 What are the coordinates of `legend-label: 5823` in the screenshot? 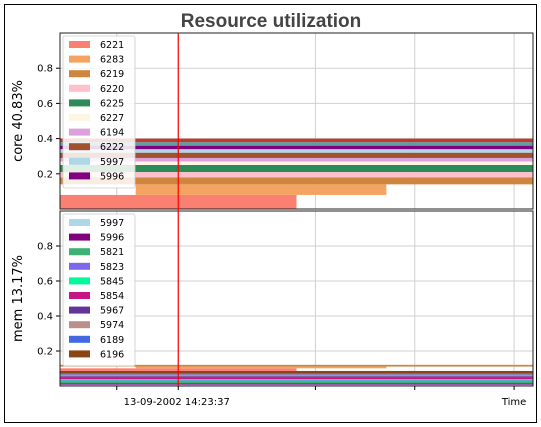 It's located at (112, 267).